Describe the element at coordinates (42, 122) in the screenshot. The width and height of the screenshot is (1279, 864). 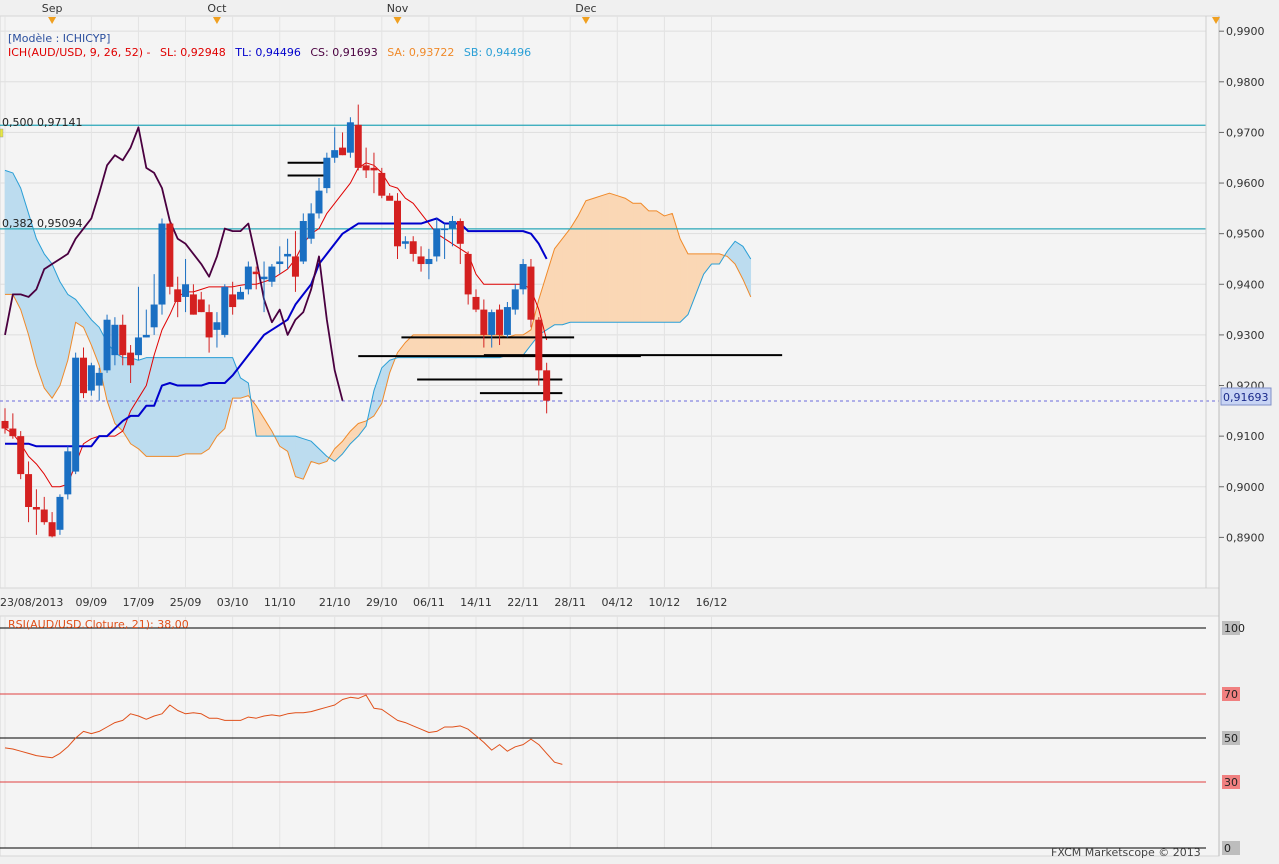
I see `fib-500-label: 0,500 0,97141` at that location.